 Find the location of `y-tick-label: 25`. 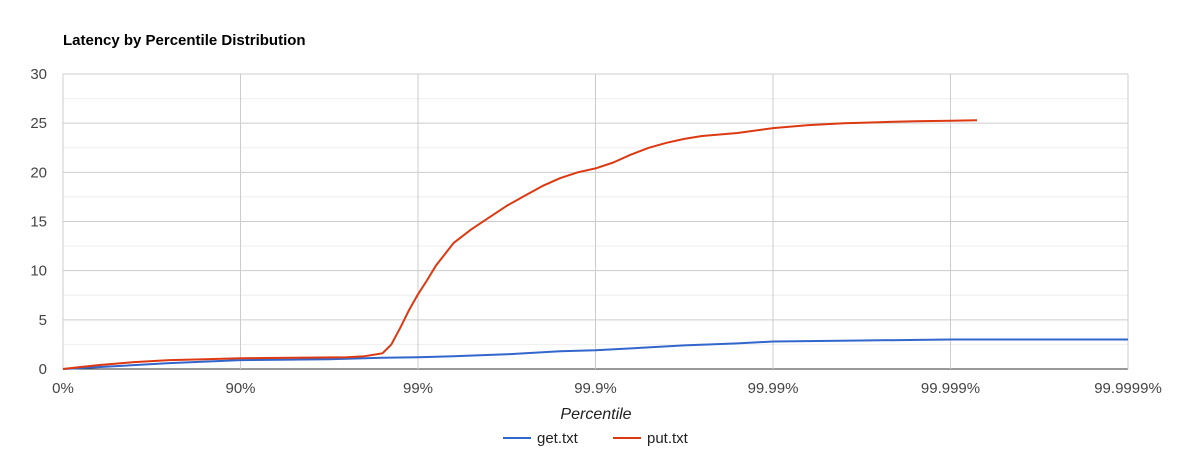

y-tick-label: 25 is located at coordinates (38, 123).